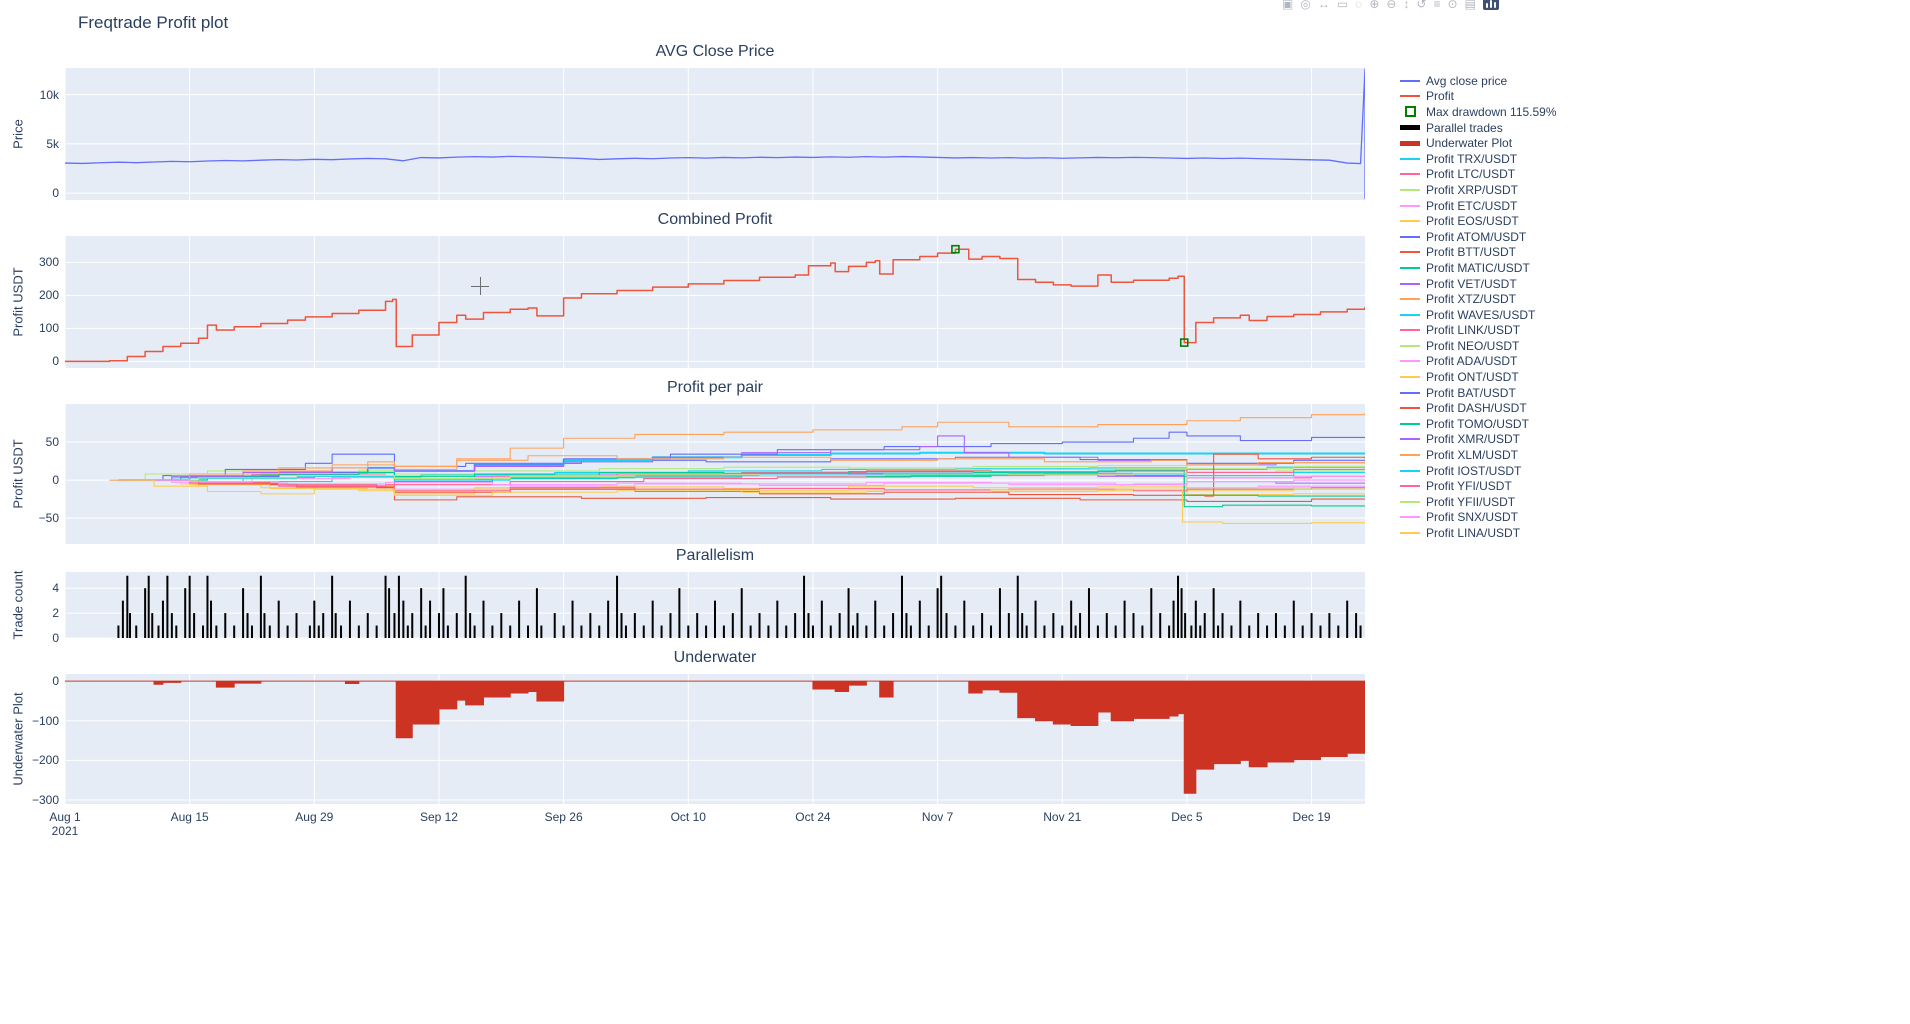  I want to click on lasso-select-icon: ◌, so click(1359, 5).